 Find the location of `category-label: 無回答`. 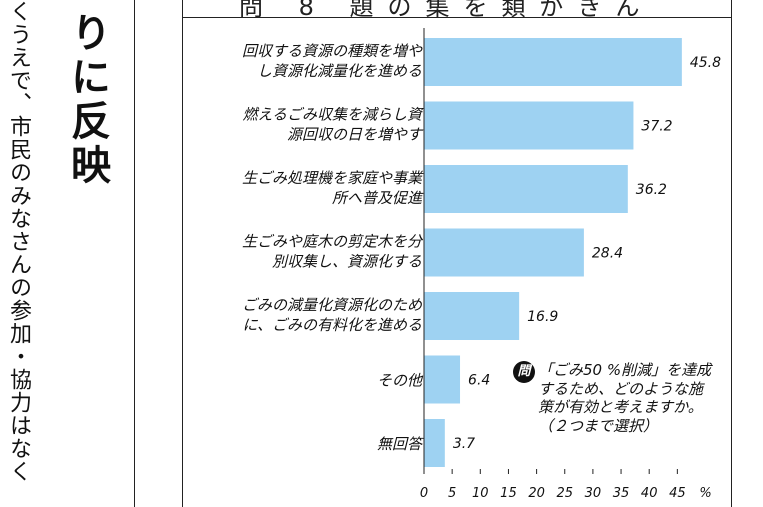

category-label: 無回答 is located at coordinates (400, 444).